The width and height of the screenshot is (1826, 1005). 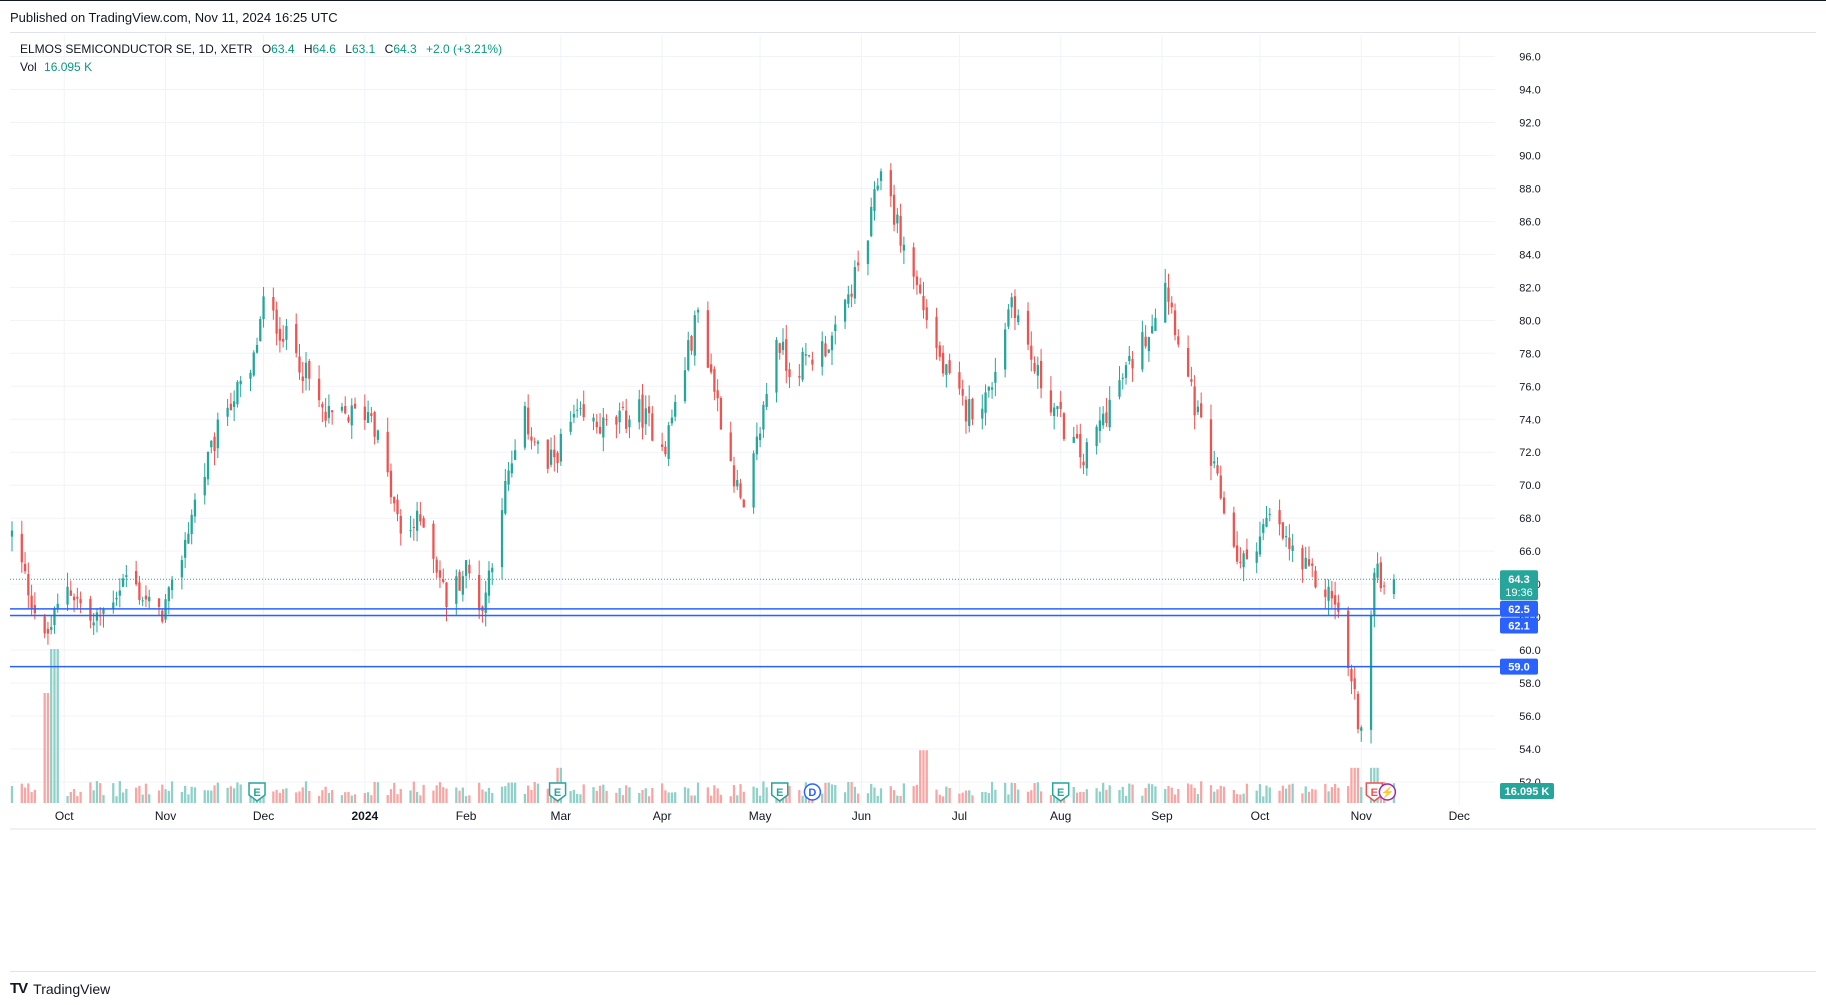 What do you see at coordinates (1459, 816) in the screenshot?
I see `x-tick-label: Dec` at bounding box center [1459, 816].